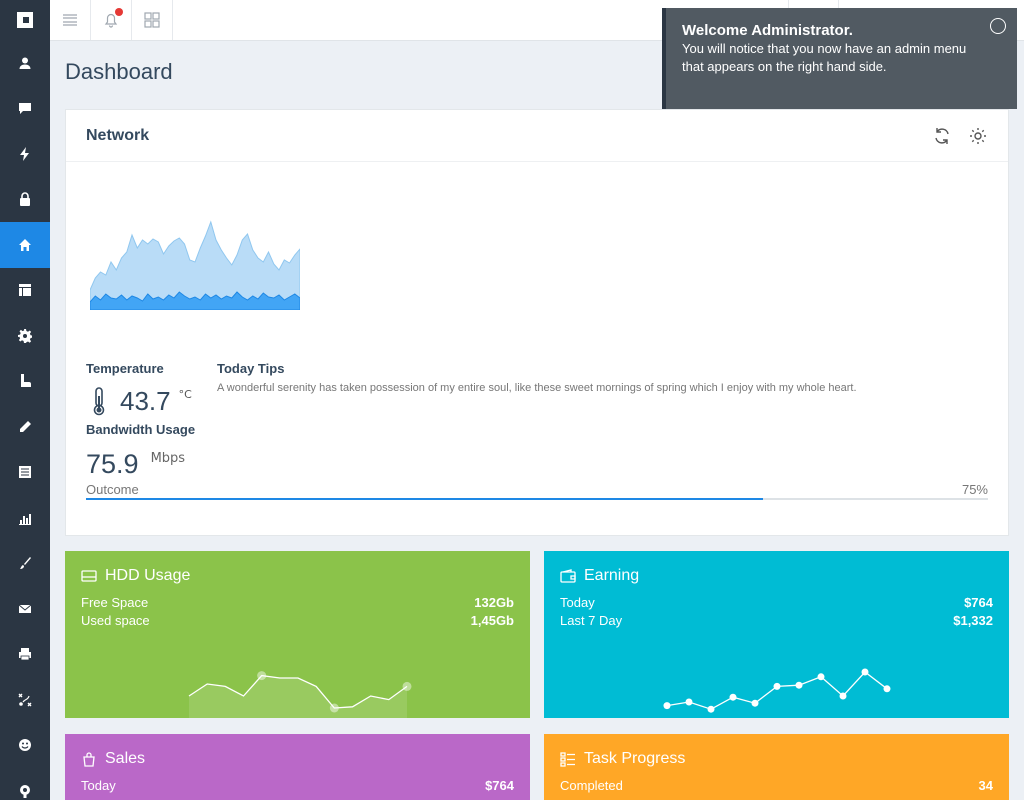 Image resolution: width=1024 pixels, height=800 pixels. Describe the element at coordinates (145, 401) in the screenshot. I see `temperature-value: 43.7` at that location.